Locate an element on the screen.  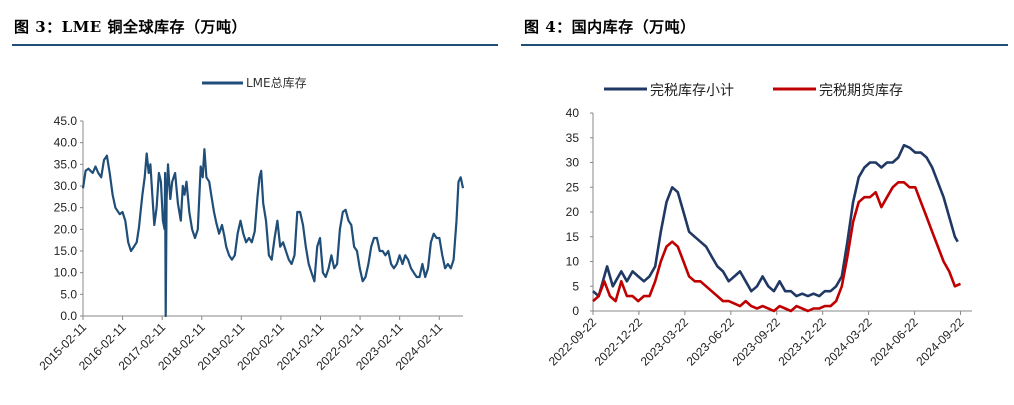
x-tick-label: 2024-06-22 is located at coordinates (894, 342).